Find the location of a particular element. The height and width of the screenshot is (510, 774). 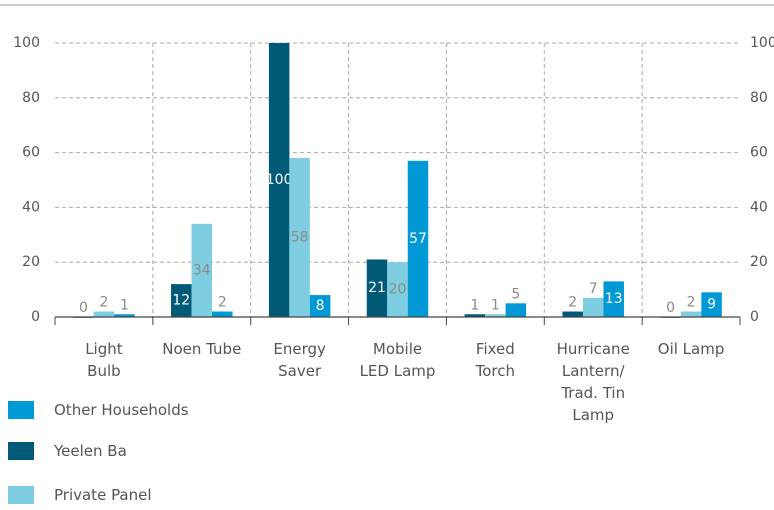

y-tick-label: 0 is located at coordinates (35, 317).